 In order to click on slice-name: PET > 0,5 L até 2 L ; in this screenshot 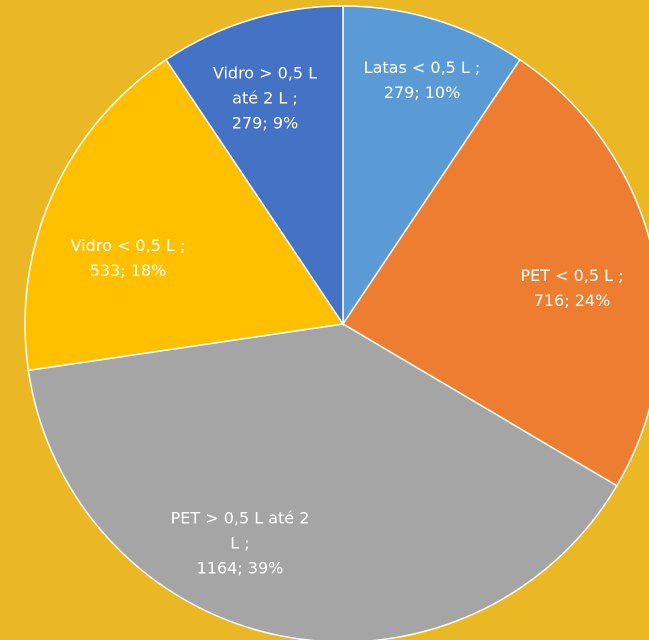, I will do `click(240, 530)`.